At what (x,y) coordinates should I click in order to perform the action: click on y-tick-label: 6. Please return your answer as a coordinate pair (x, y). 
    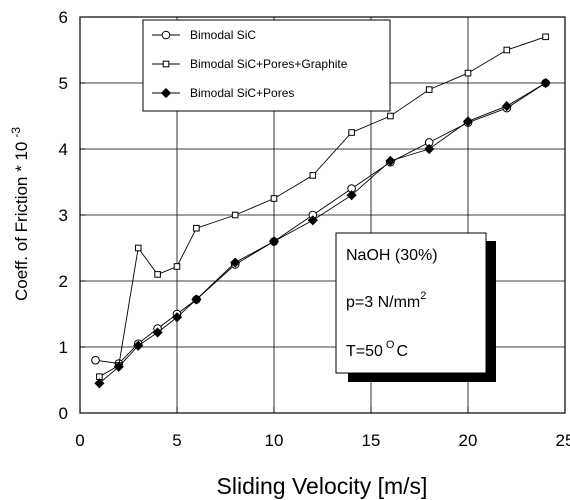
    Looking at the image, I should click on (63, 17).